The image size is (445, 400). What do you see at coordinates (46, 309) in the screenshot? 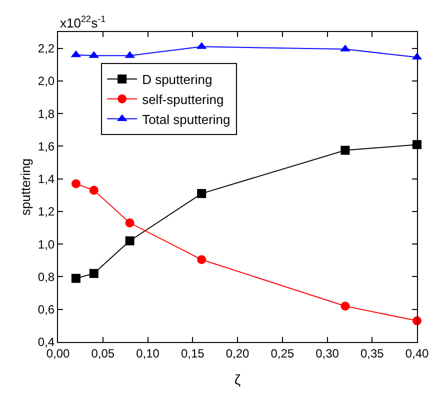
I see `y-tick-label: 0,6` at bounding box center [46, 309].